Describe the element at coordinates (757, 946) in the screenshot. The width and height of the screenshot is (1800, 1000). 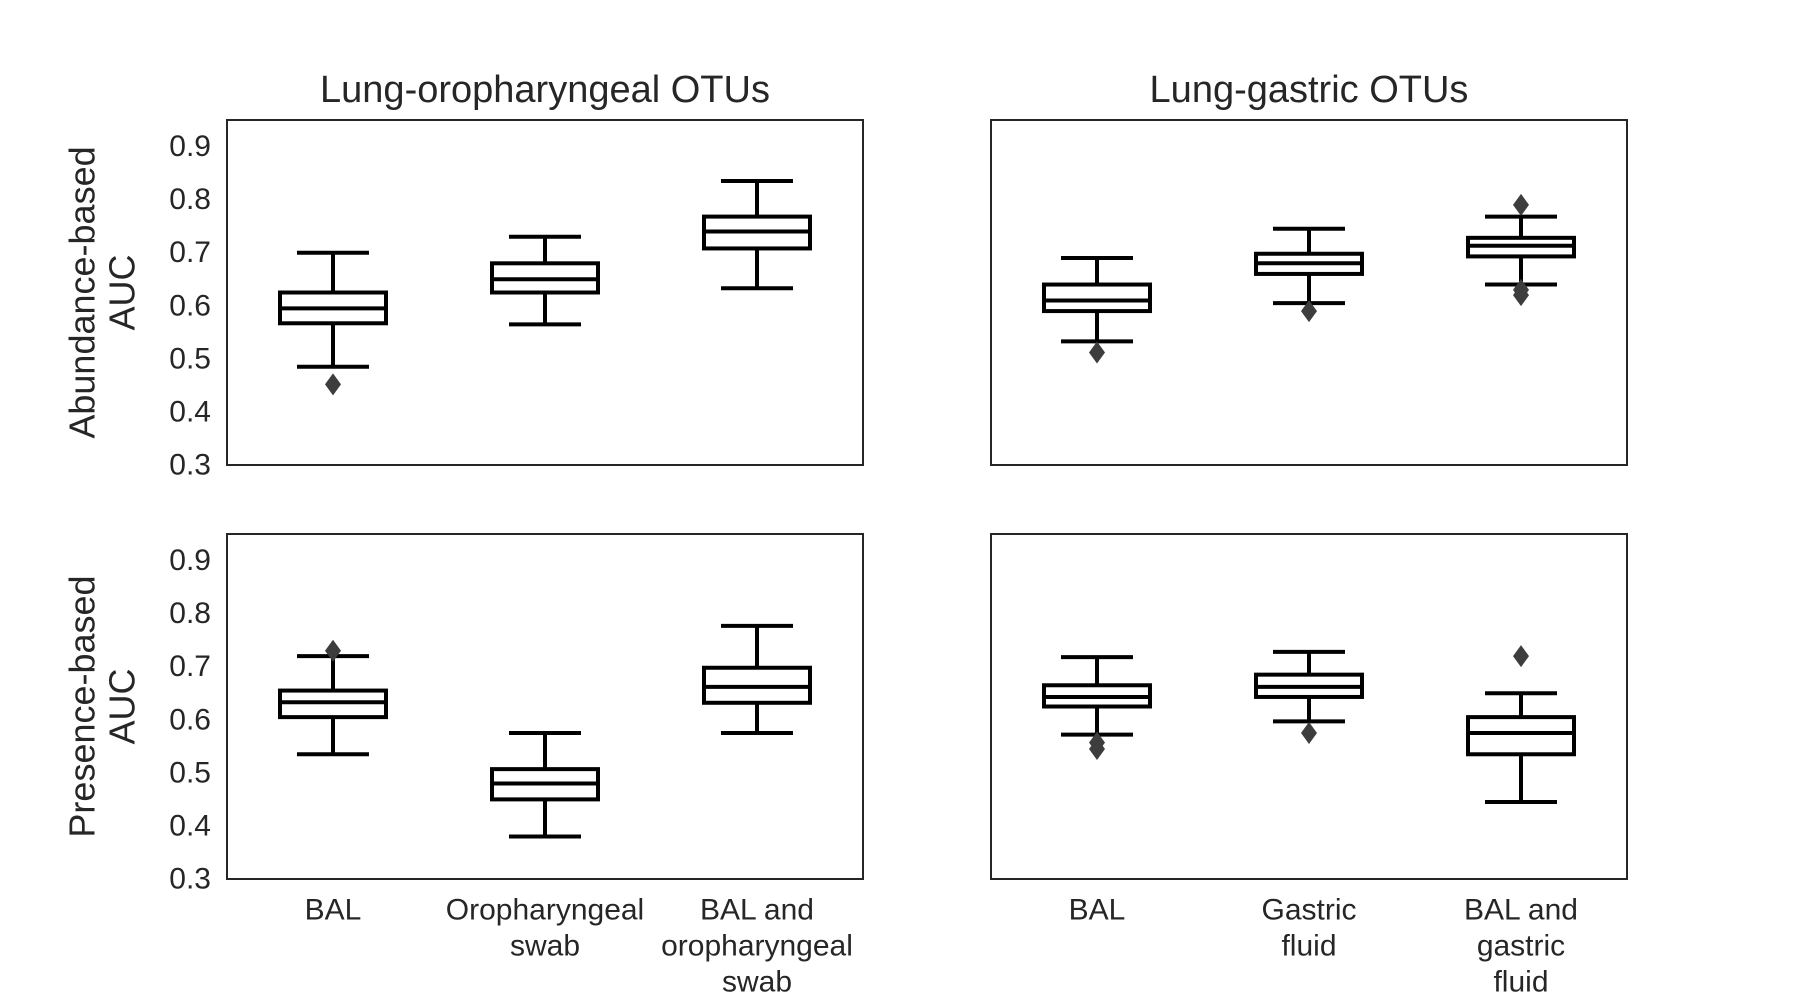
I see `x-tick-label: oropharyngeal` at that location.